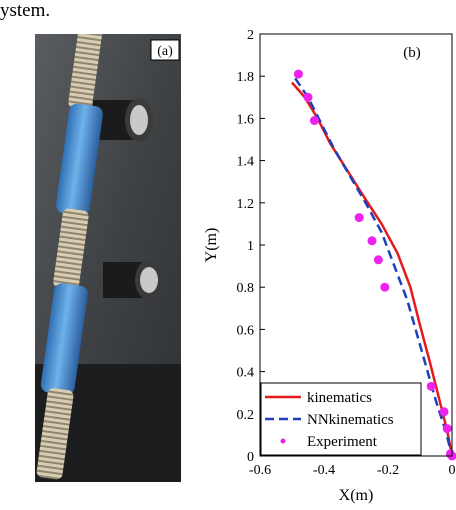 The height and width of the screenshot is (510, 456). I want to click on y-tick-label: 0.8, so click(246, 288).